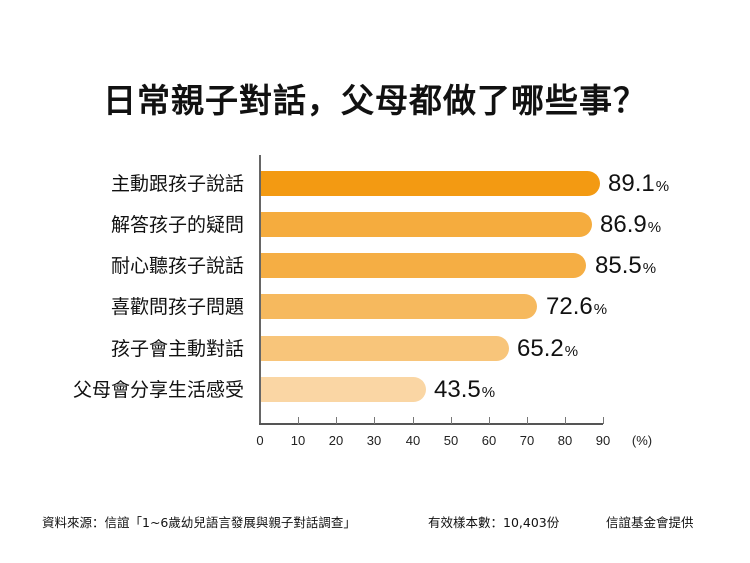  What do you see at coordinates (465, 389) in the screenshot?
I see `value-label: 43.5%` at bounding box center [465, 389].